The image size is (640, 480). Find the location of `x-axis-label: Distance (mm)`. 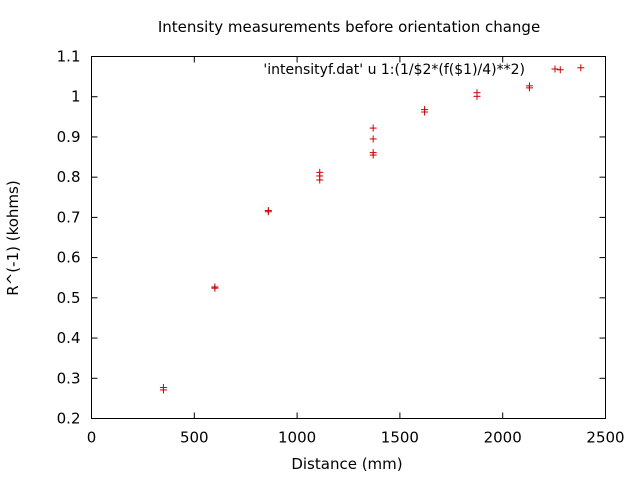

x-axis-label: Distance (mm) is located at coordinates (346, 464).